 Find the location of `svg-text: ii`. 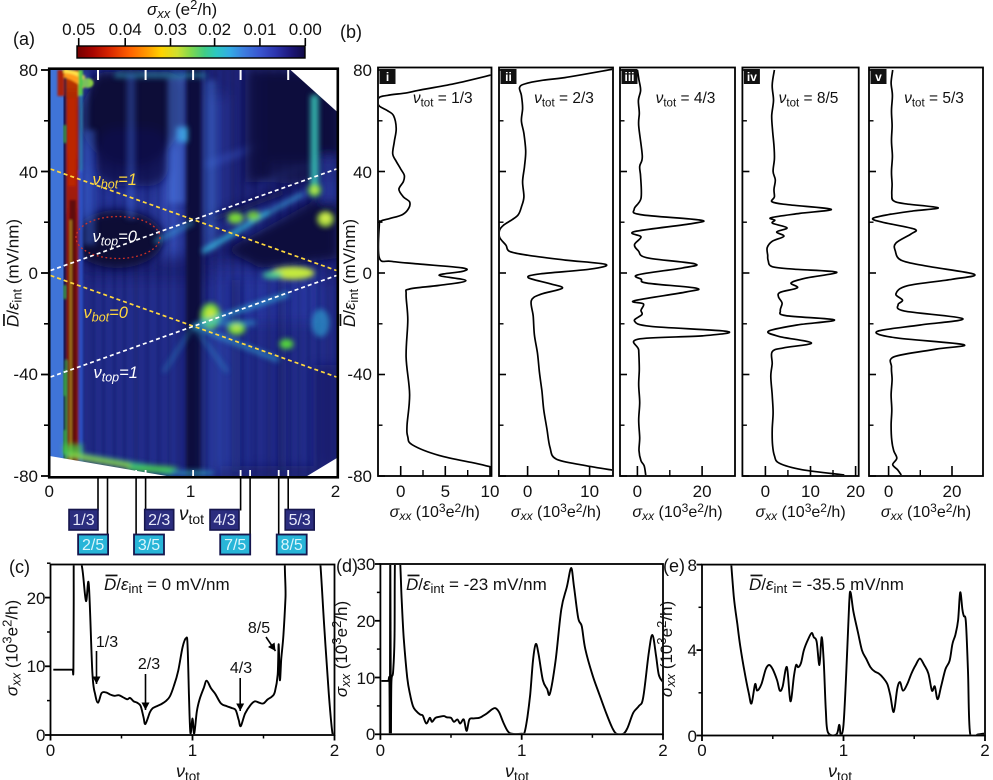

svg-text: ii is located at coordinates (508, 77).